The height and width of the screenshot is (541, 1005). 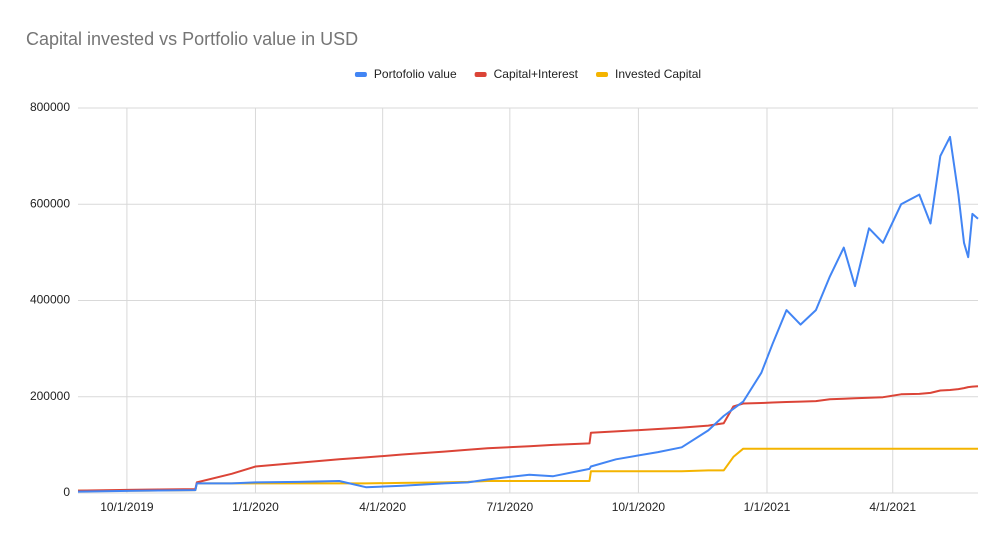 What do you see at coordinates (536, 74) in the screenshot?
I see `legend-label: Capital+Interest` at bounding box center [536, 74].